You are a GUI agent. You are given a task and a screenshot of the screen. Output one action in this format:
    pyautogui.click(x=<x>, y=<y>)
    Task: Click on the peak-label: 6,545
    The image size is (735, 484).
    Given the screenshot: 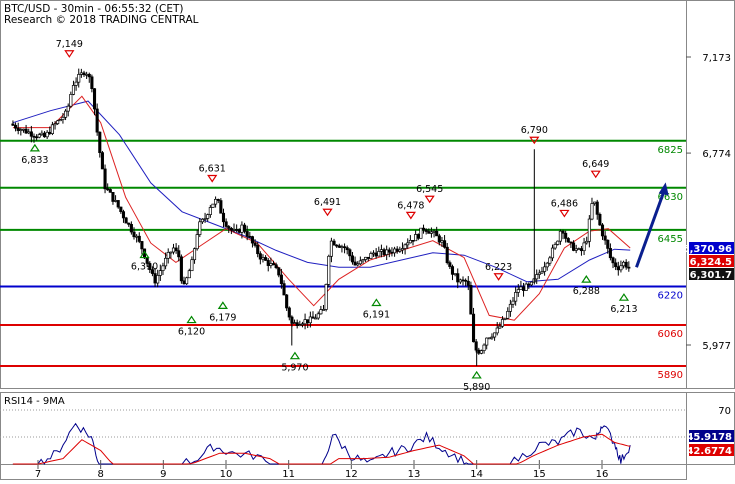 What is the action you would take?
    pyautogui.click(x=429, y=189)
    